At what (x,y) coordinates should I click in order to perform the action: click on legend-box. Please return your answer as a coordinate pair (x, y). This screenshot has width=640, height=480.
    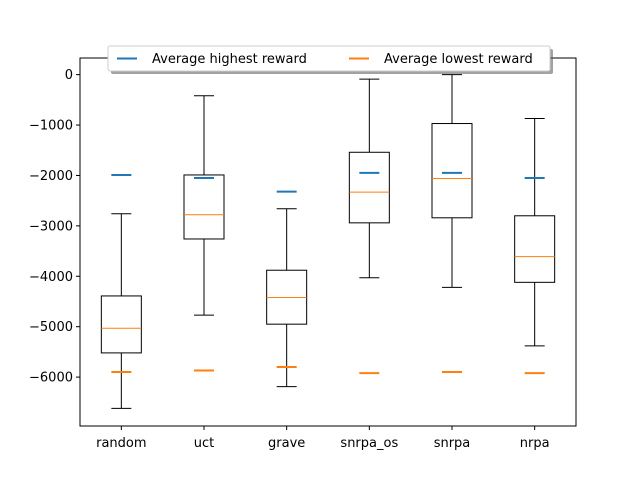
    Looking at the image, I should click on (329, 58).